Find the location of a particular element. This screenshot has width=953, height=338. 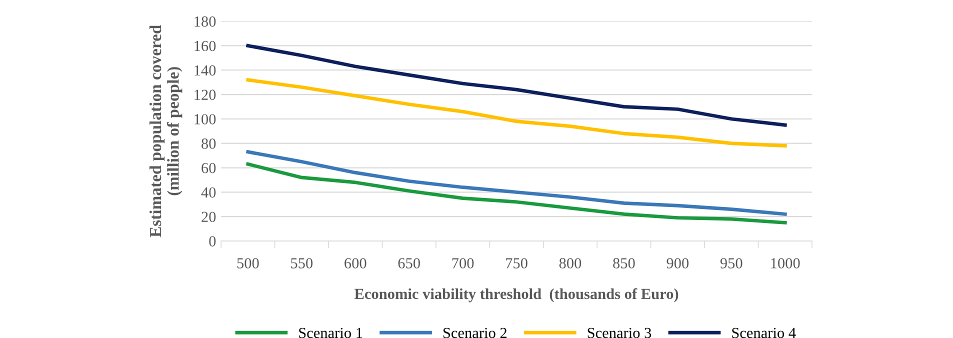

y-tick-label: 100 is located at coordinates (205, 119).